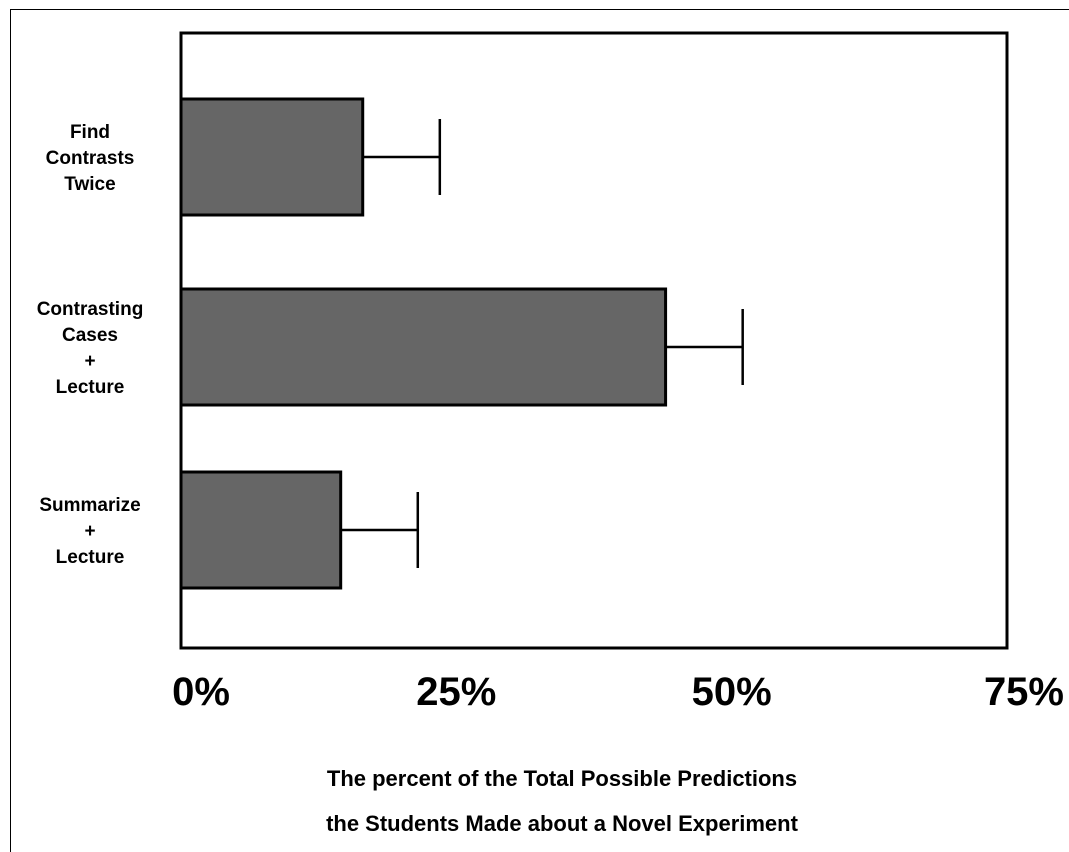 The image size is (1069, 852). I want to click on x-tick-labels: 0% 25% 50% 75%, so click(618, 692).